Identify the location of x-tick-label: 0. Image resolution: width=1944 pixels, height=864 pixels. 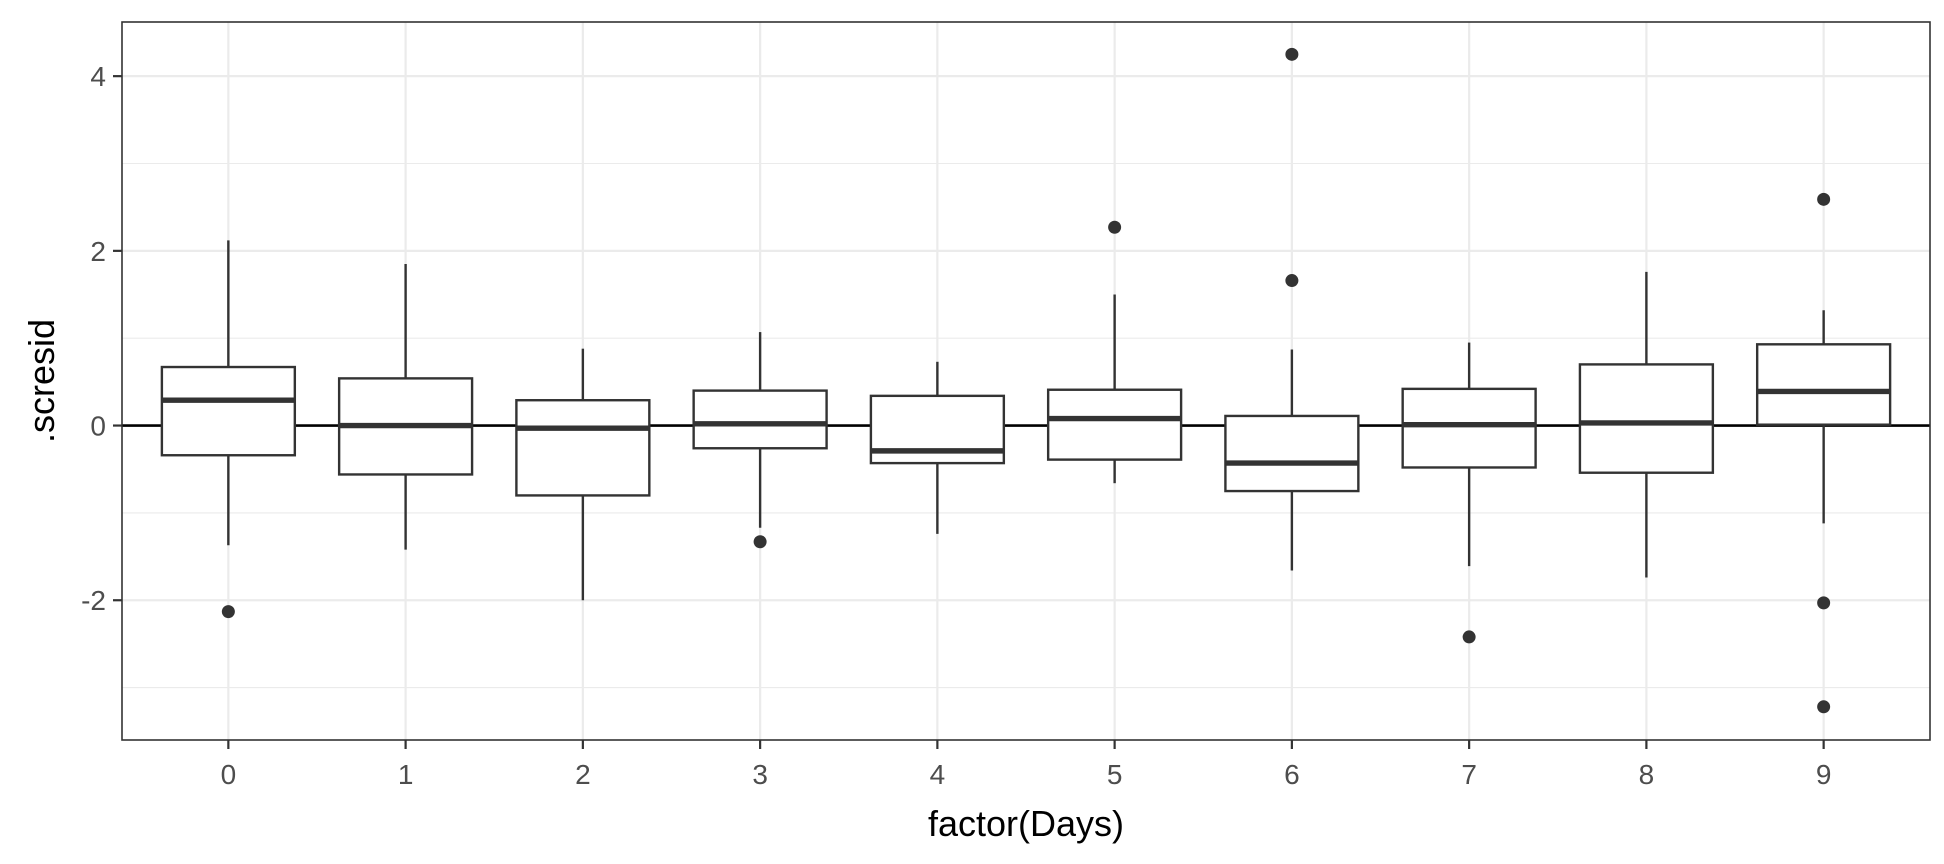
(229, 774).